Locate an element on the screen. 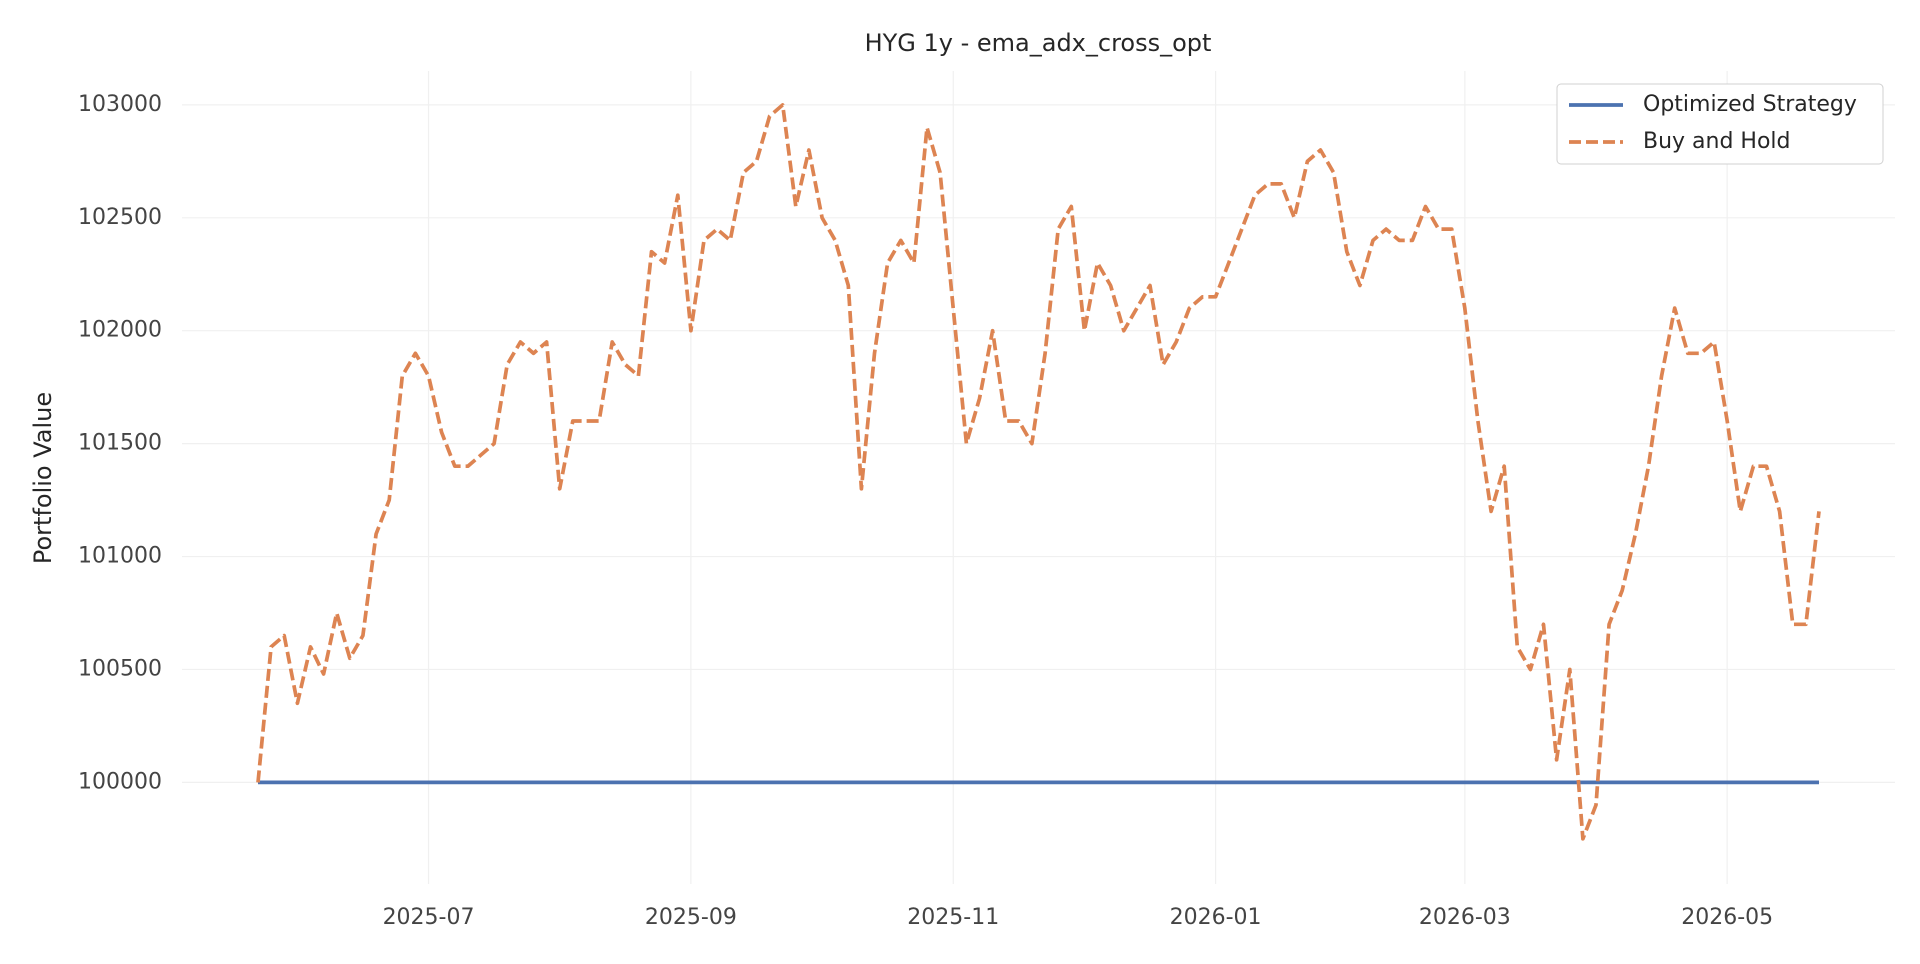  legend-label: Optimized Strategy is located at coordinates (1750, 104).